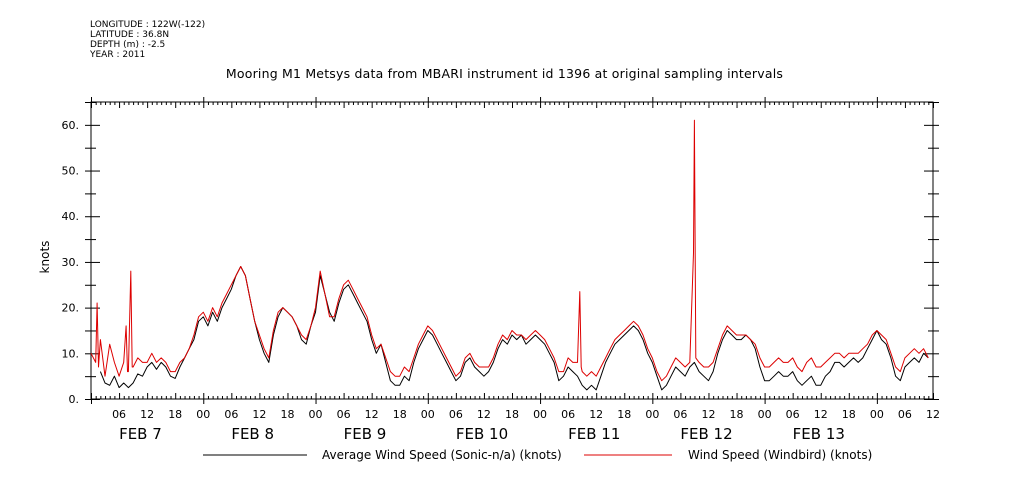 This screenshot has width=1009, height=504. What do you see at coordinates (71, 353) in the screenshot?
I see `y-tick-label: 10.` at bounding box center [71, 353].